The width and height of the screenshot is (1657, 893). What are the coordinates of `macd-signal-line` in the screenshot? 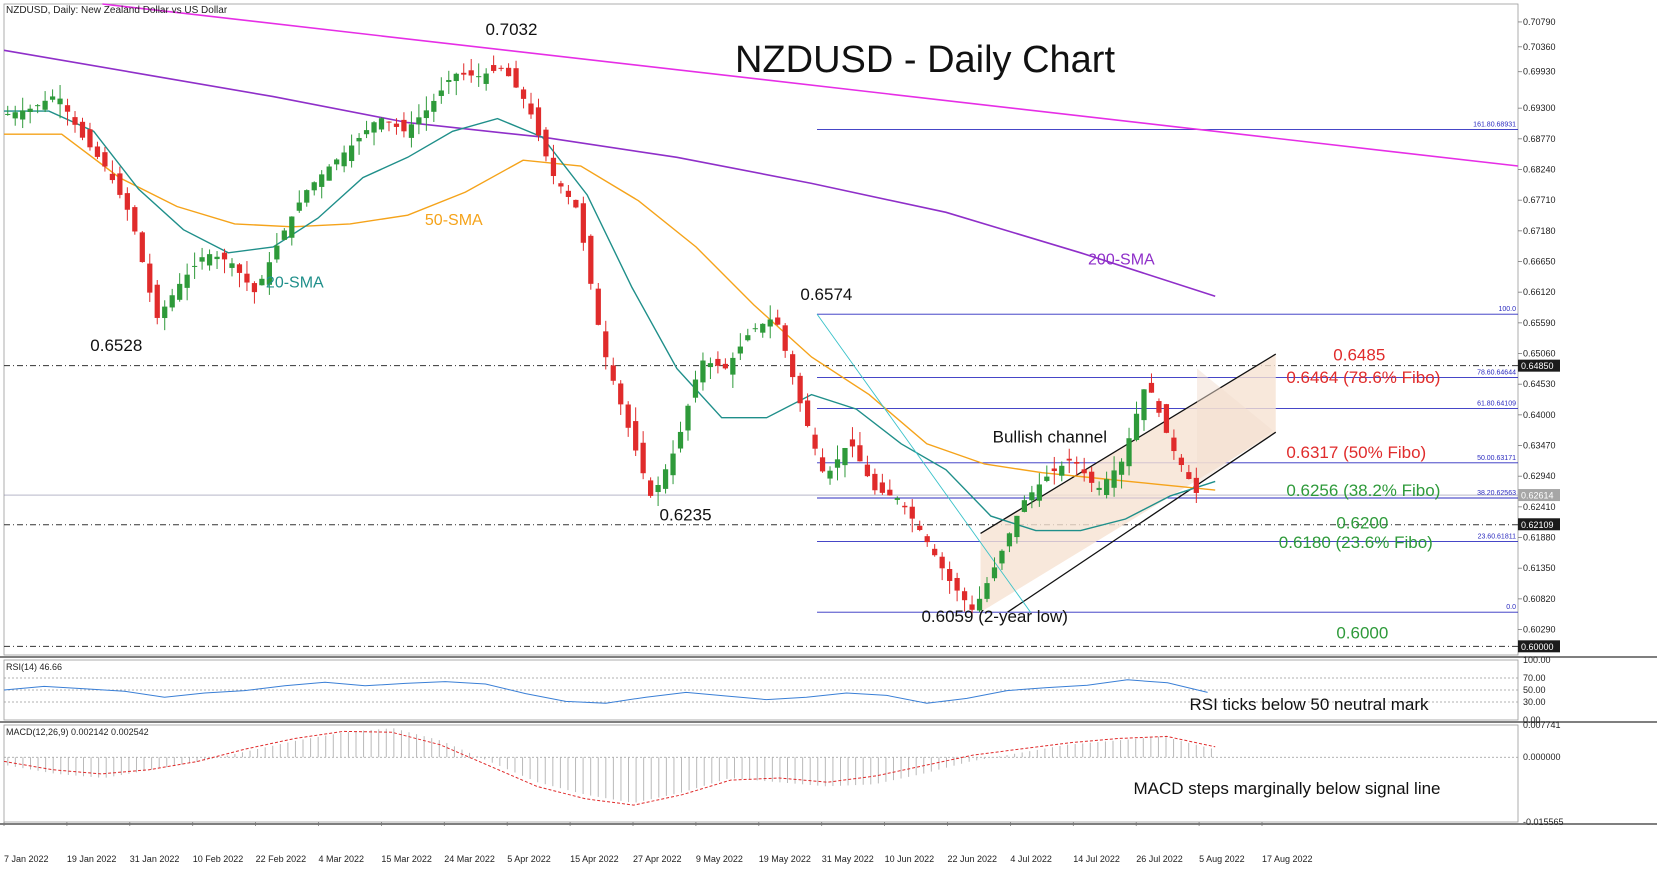 It's located at (609, 768).